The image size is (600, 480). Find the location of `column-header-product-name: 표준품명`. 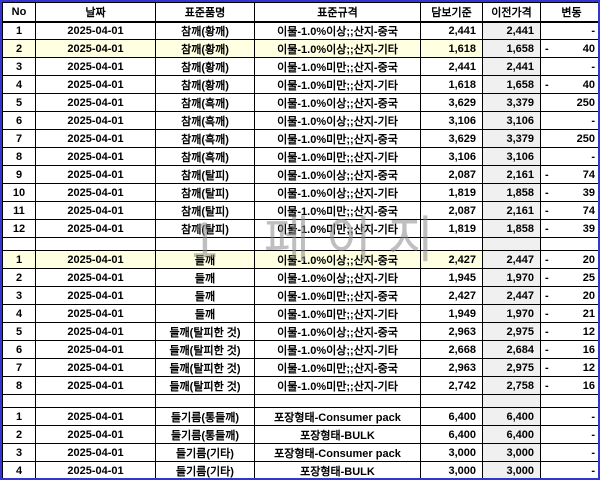

column-header-product-name: 표준품명 is located at coordinates (205, 12).